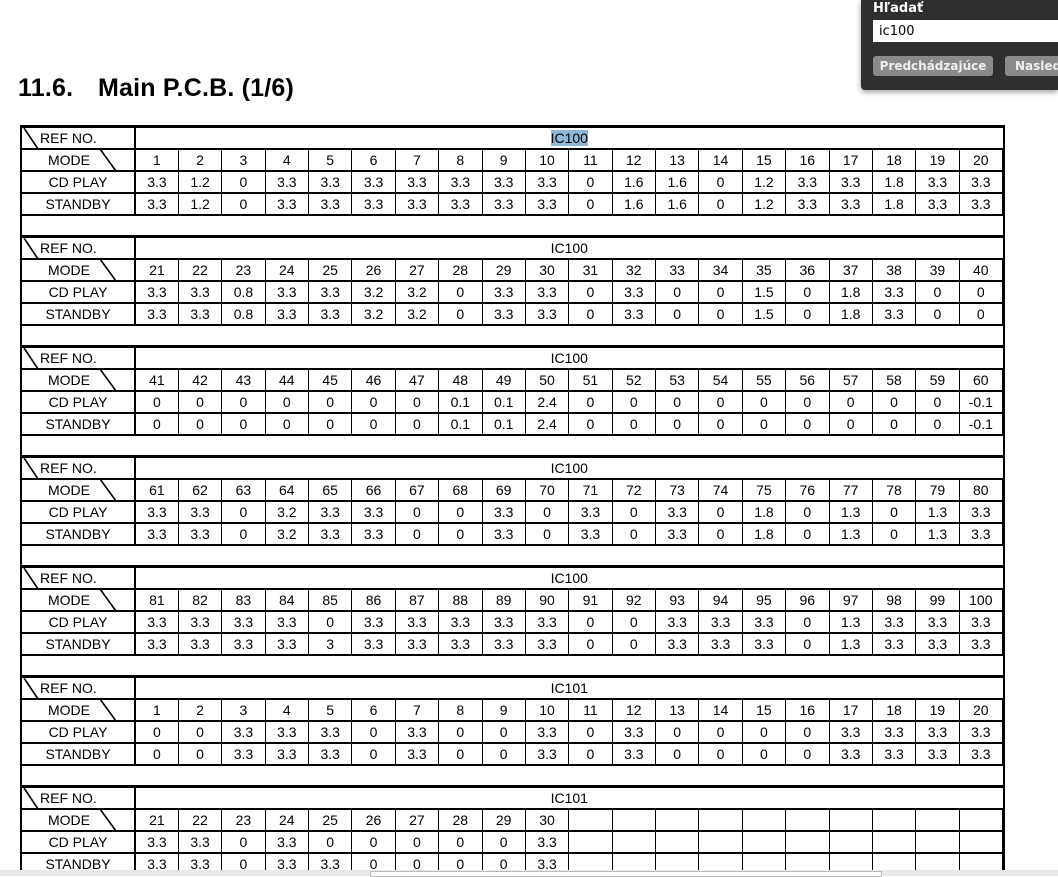 This screenshot has width=1058, height=877. Describe the element at coordinates (850, 820) in the screenshot. I see `pin-number` at that location.